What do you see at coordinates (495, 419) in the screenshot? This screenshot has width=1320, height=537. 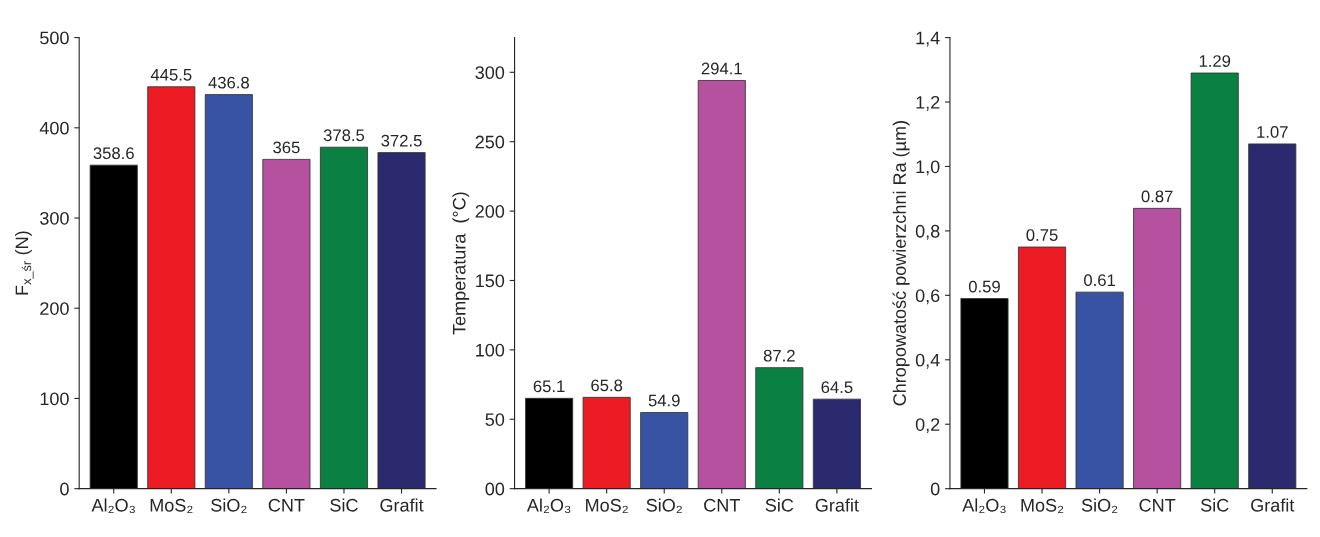 I see `y-tick-label: 50` at bounding box center [495, 419].